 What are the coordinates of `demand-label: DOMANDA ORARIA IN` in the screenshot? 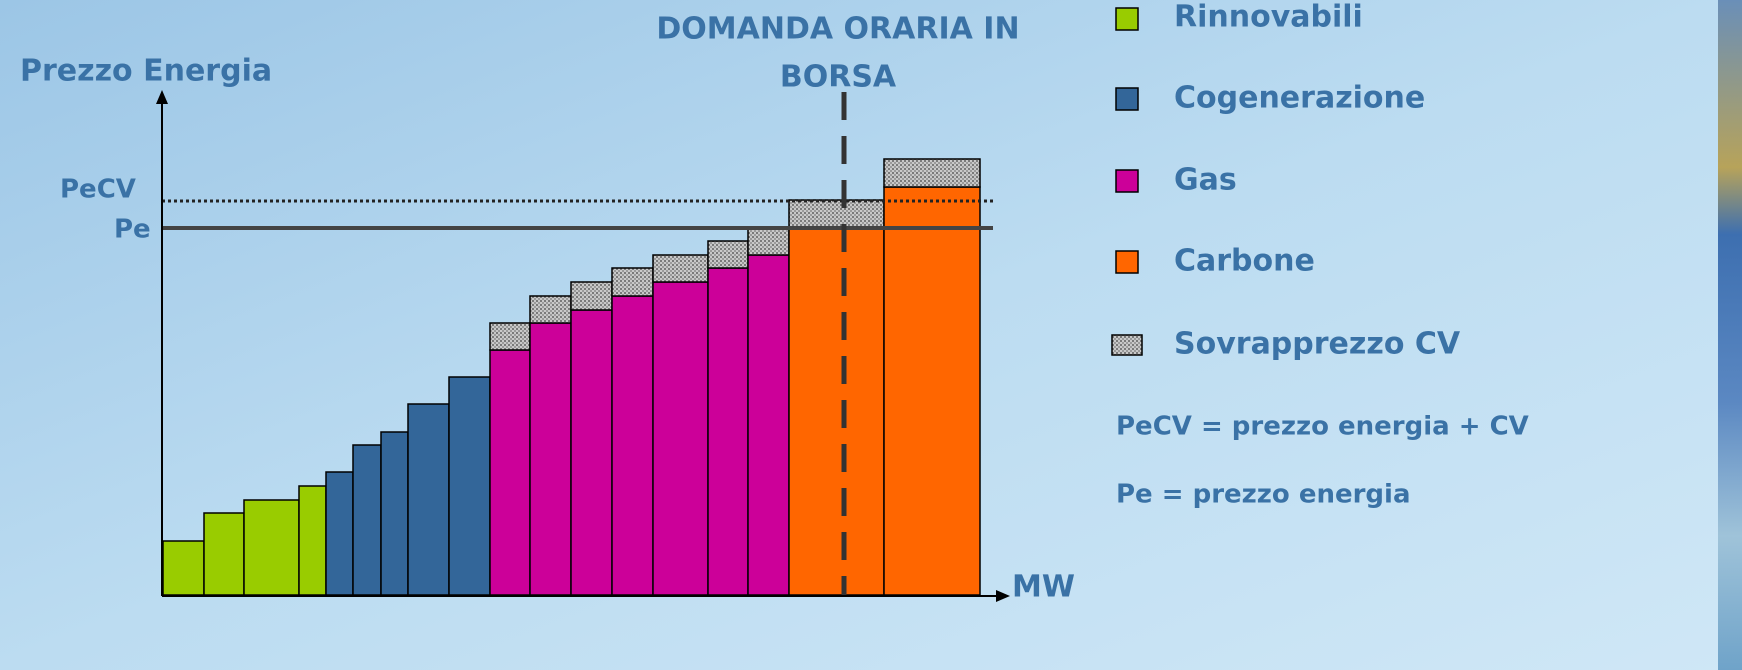 It's located at (837, 29).